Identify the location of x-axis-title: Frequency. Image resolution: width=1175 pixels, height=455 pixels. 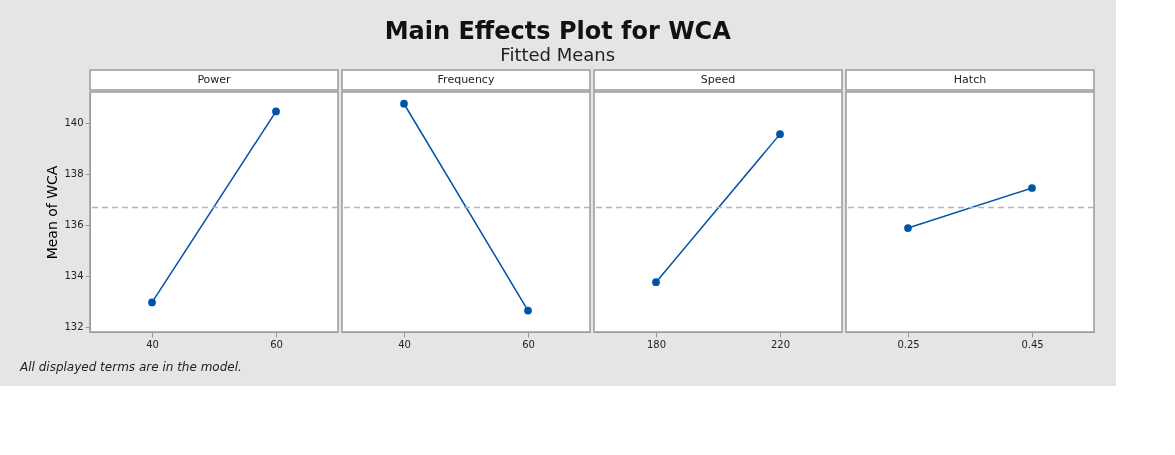
(466, 79).